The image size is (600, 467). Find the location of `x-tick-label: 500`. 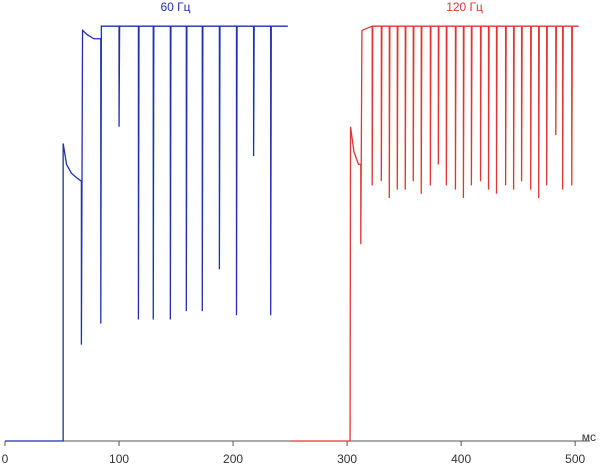

x-tick-label: 500 is located at coordinates (575, 459).